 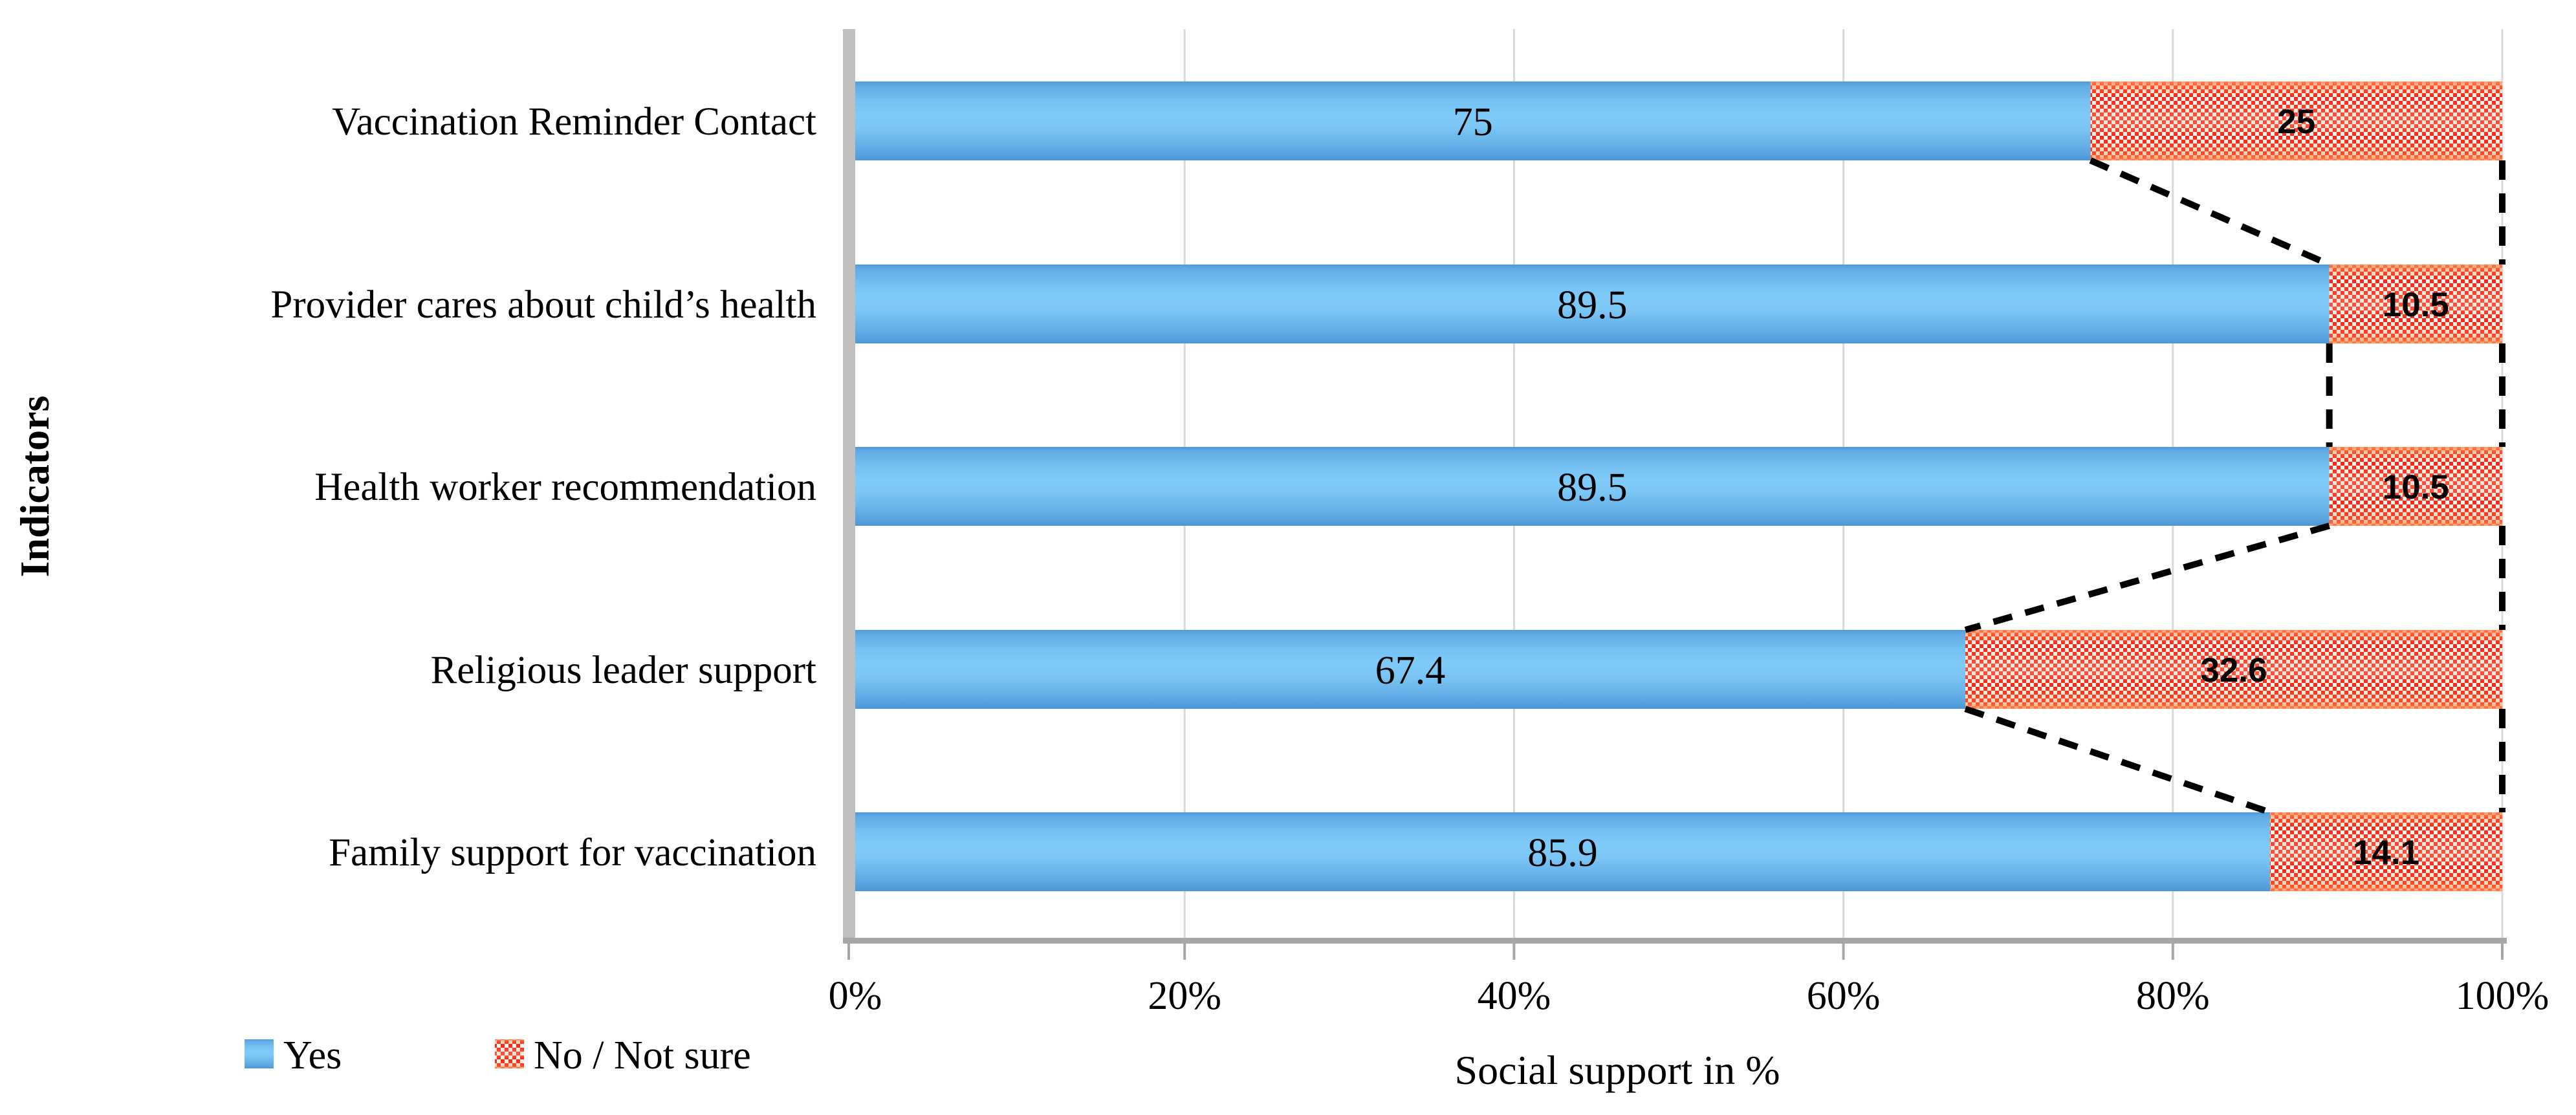 I want to click on legend-item-yes: Yes, so click(x=293, y=1055).